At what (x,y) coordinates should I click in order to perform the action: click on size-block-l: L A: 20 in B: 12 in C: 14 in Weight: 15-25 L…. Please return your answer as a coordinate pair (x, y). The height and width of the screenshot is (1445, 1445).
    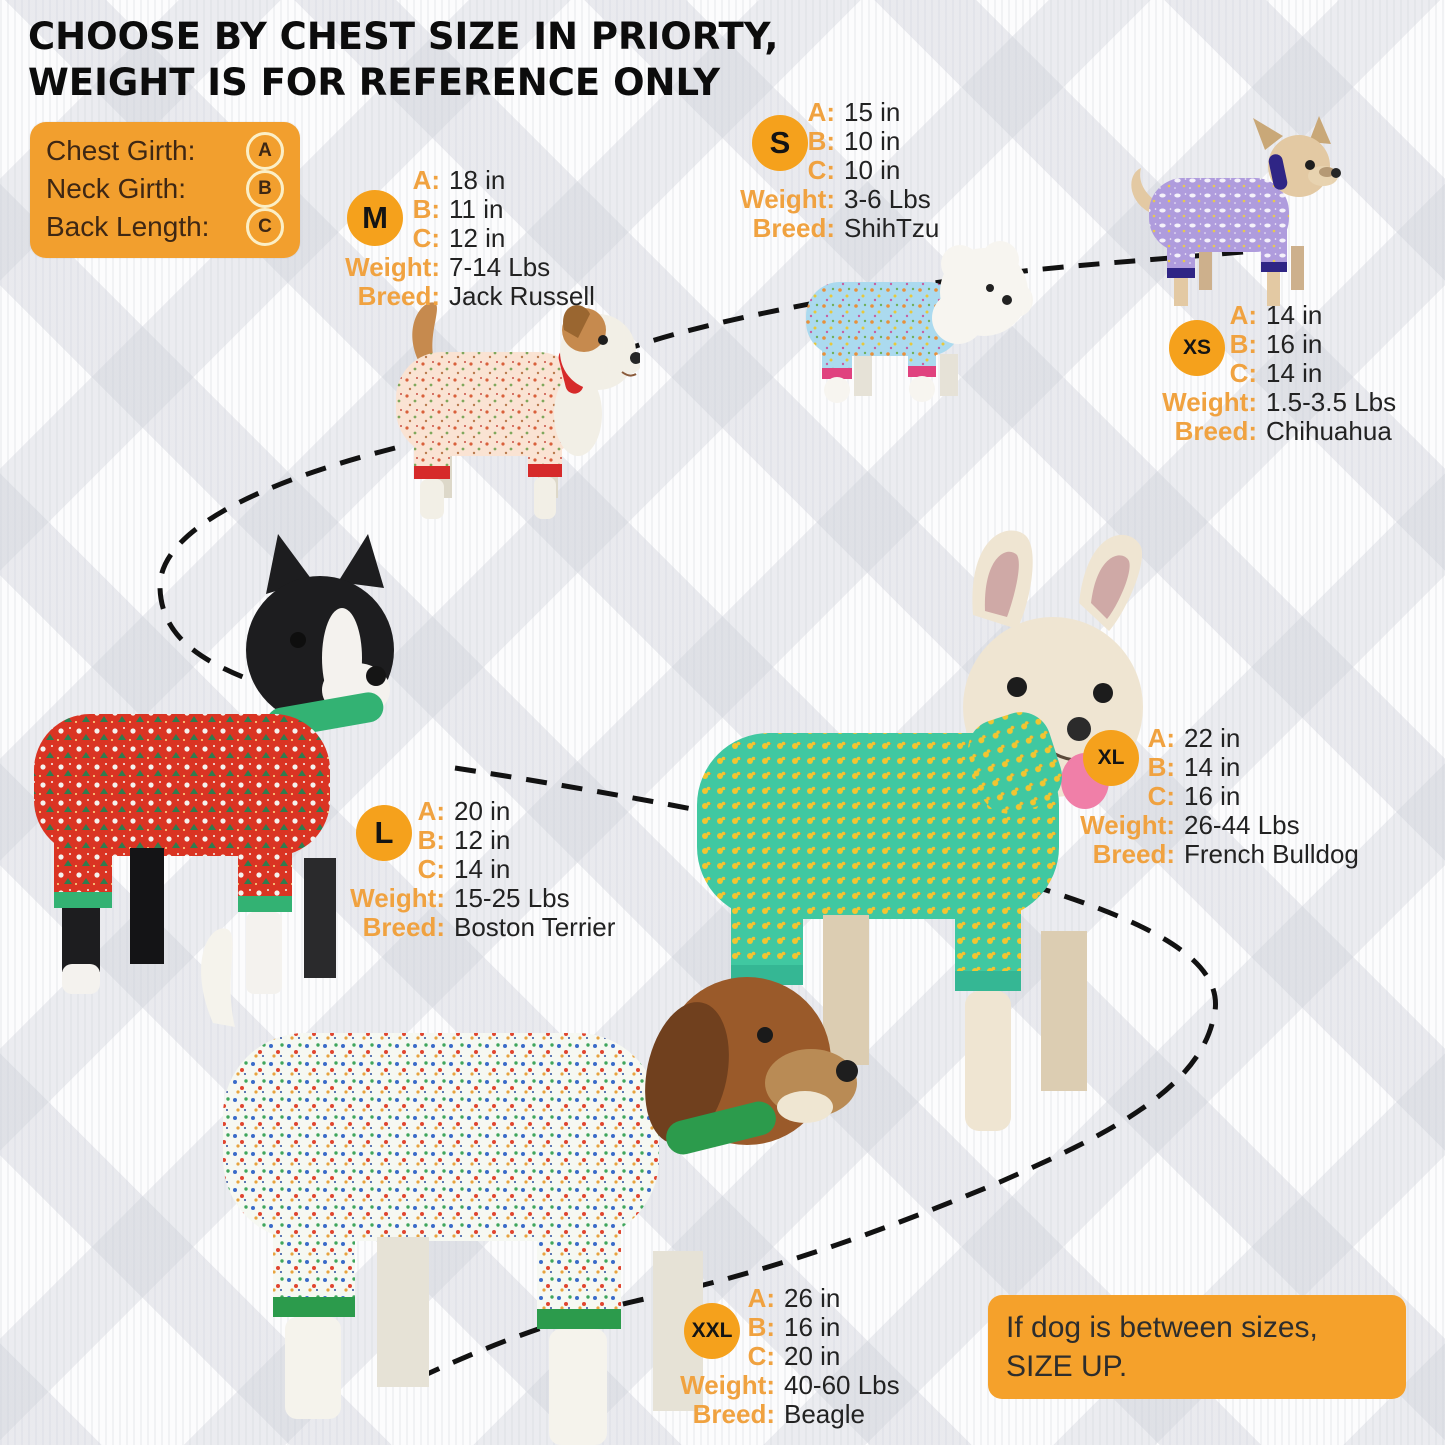
    Looking at the image, I should click on (462, 869).